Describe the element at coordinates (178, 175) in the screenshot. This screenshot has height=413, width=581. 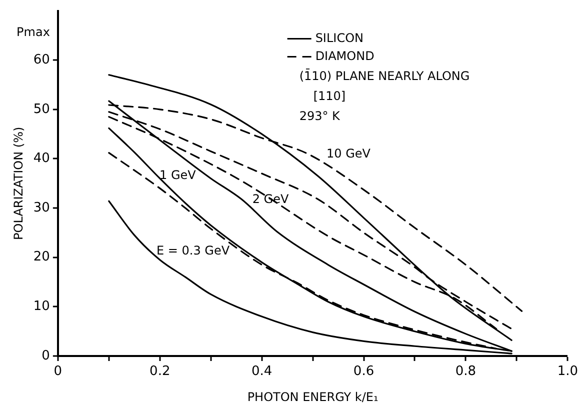
I see `annotation: 1 GeV` at that location.